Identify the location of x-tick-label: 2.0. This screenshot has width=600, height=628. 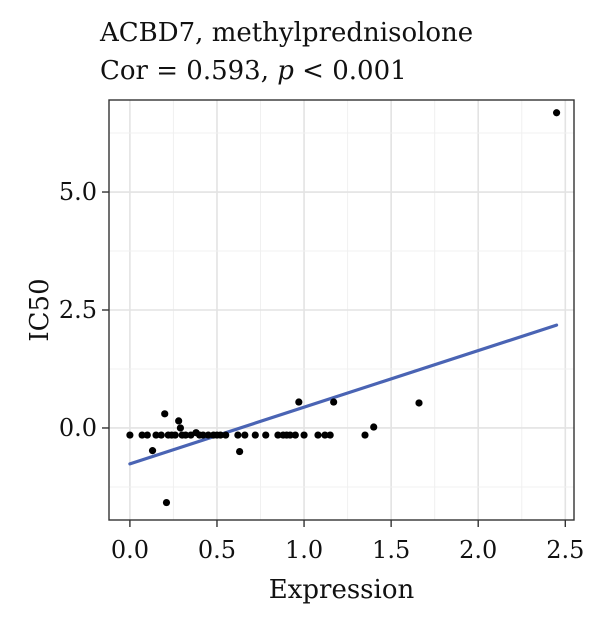
(478, 550).